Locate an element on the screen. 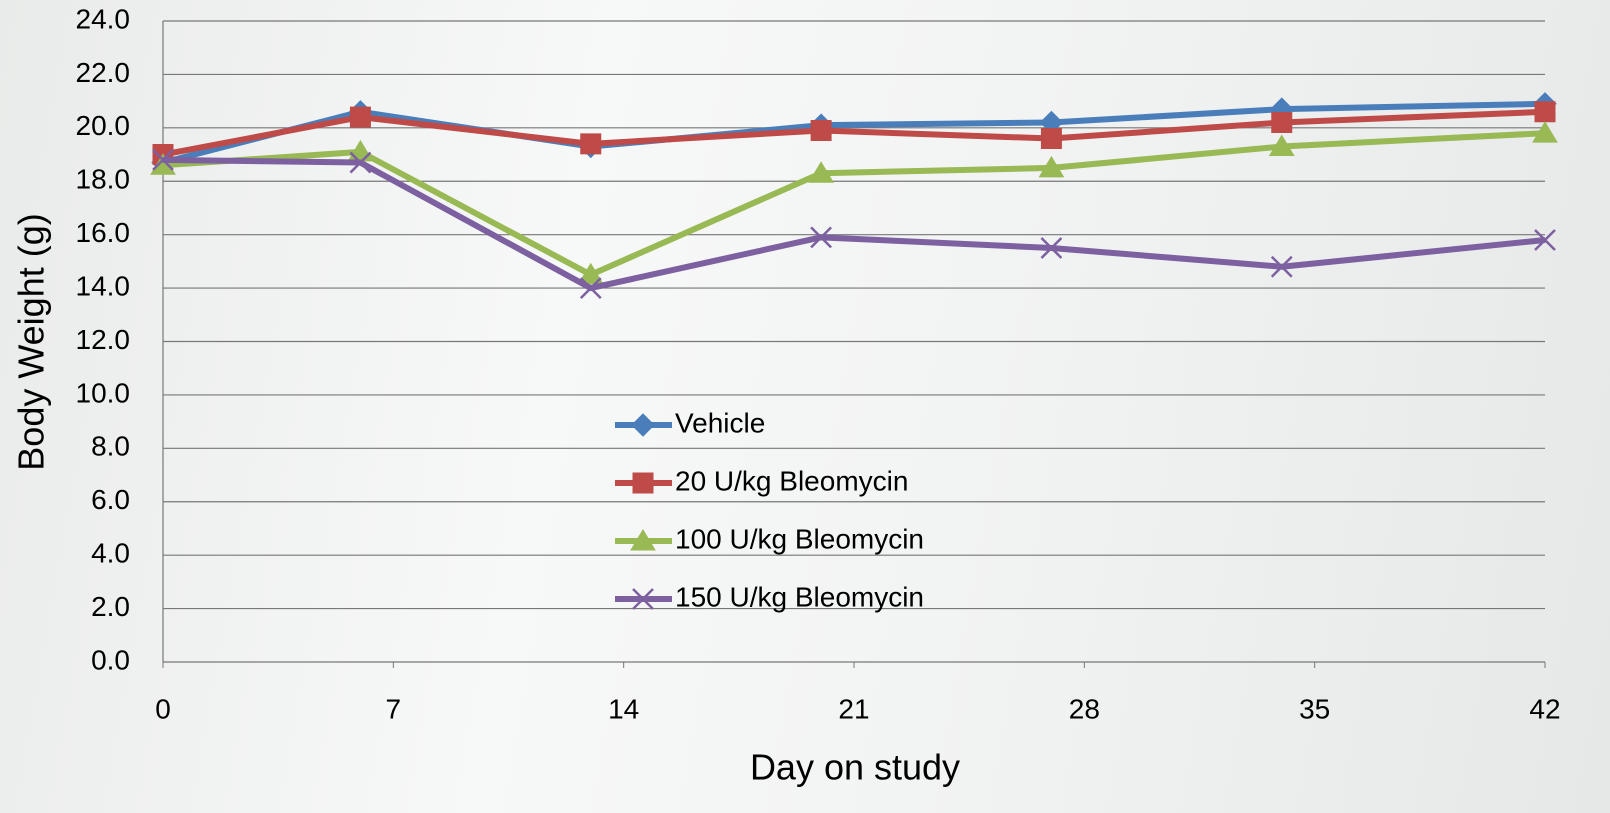 This screenshot has height=813, width=1610. y-tick-label: 2.0 is located at coordinates (110, 606).